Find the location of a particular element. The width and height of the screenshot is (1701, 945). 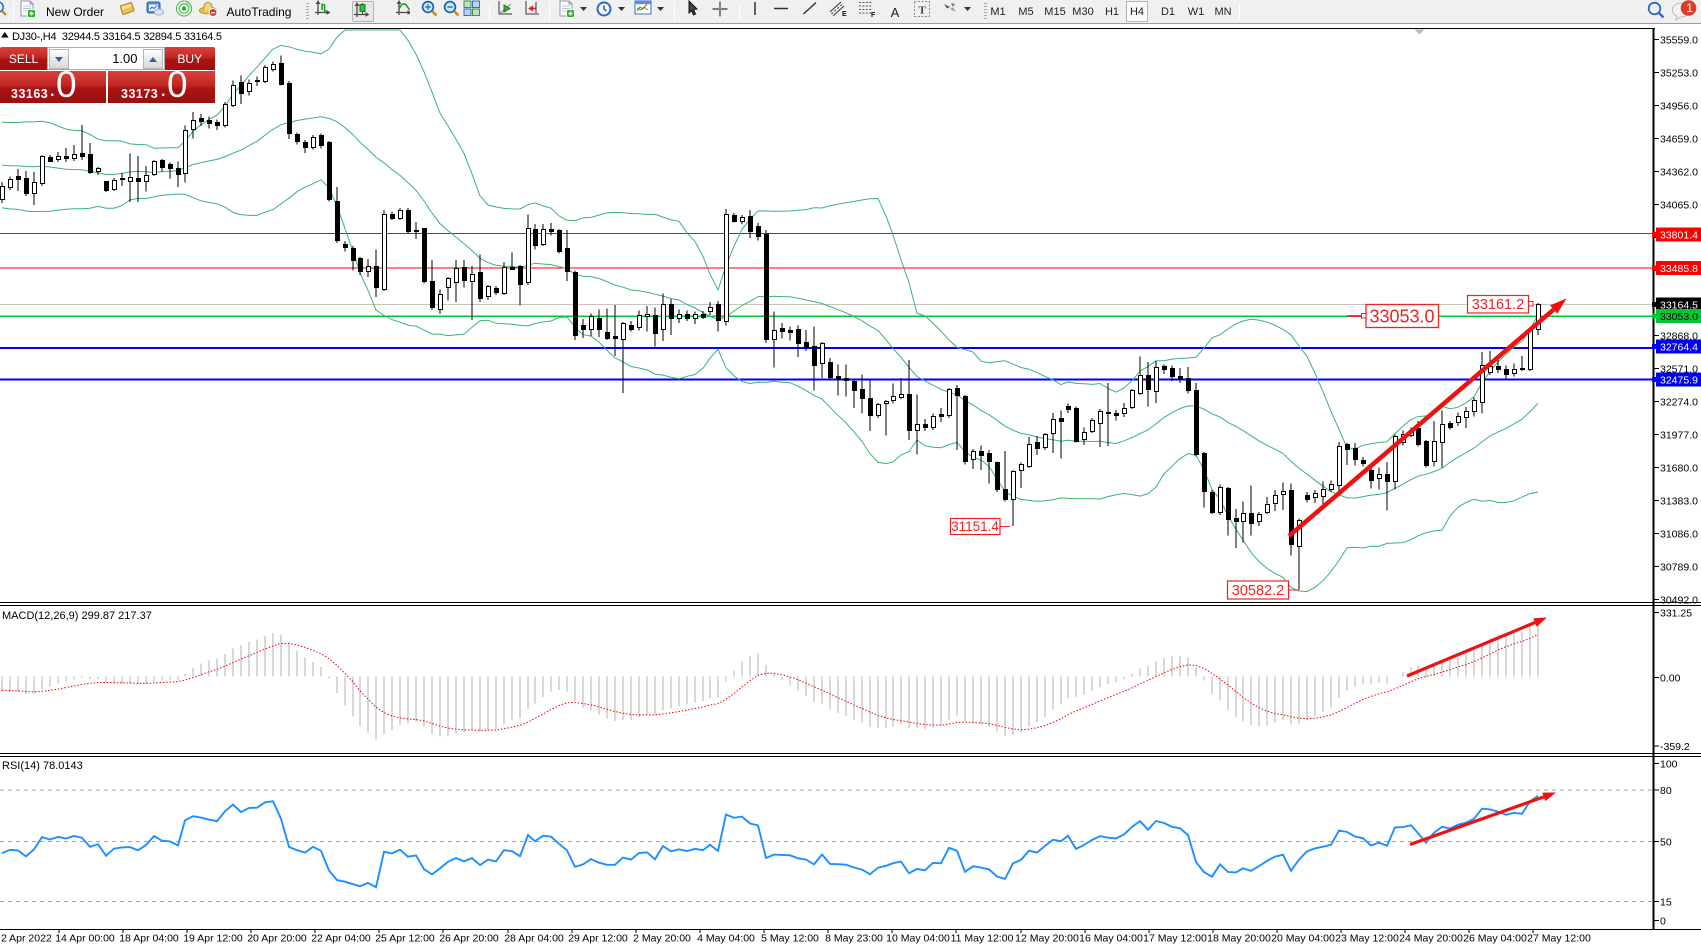

svg-text: -359.2 is located at coordinates (1675, 747).